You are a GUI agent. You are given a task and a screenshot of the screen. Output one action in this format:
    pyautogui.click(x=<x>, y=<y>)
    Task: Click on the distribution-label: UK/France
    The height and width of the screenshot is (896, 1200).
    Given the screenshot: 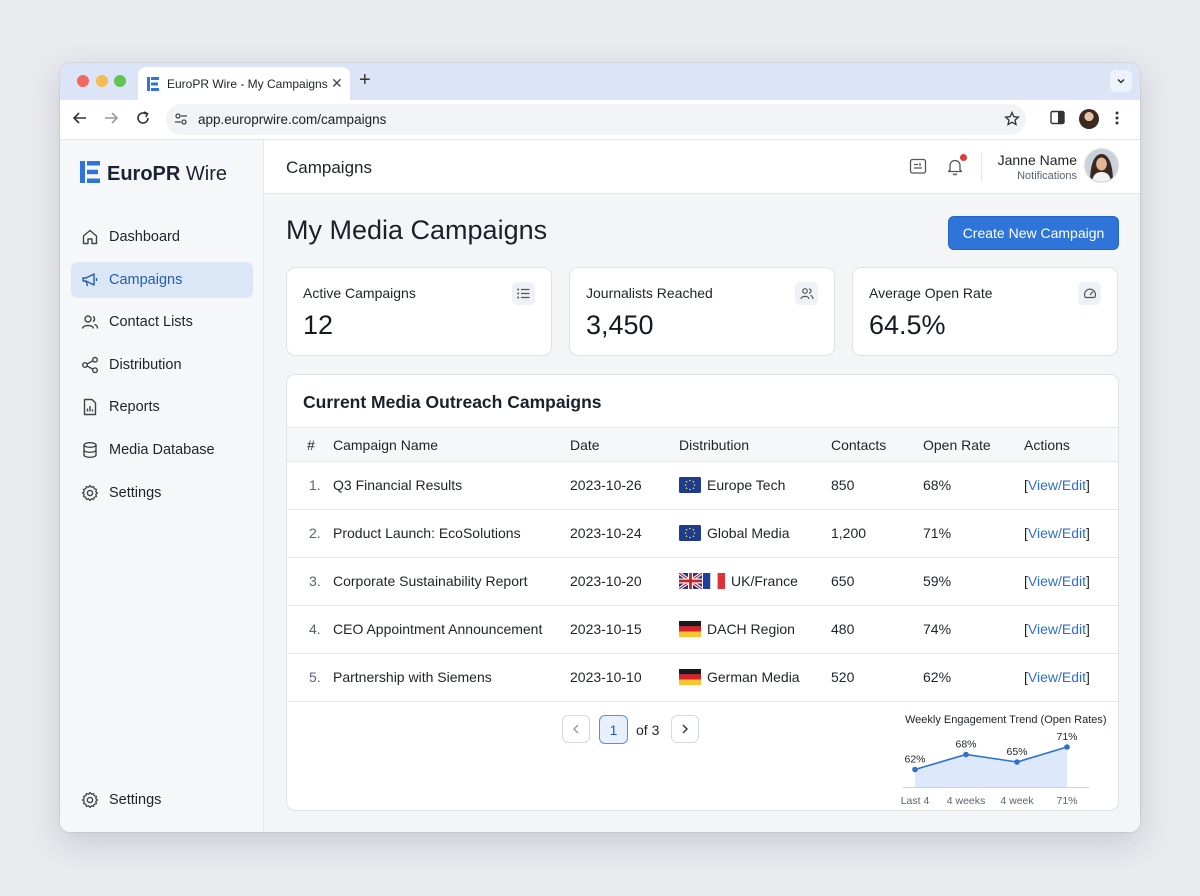 What is the action you would take?
    pyautogui.click(x=764, y=581)
    